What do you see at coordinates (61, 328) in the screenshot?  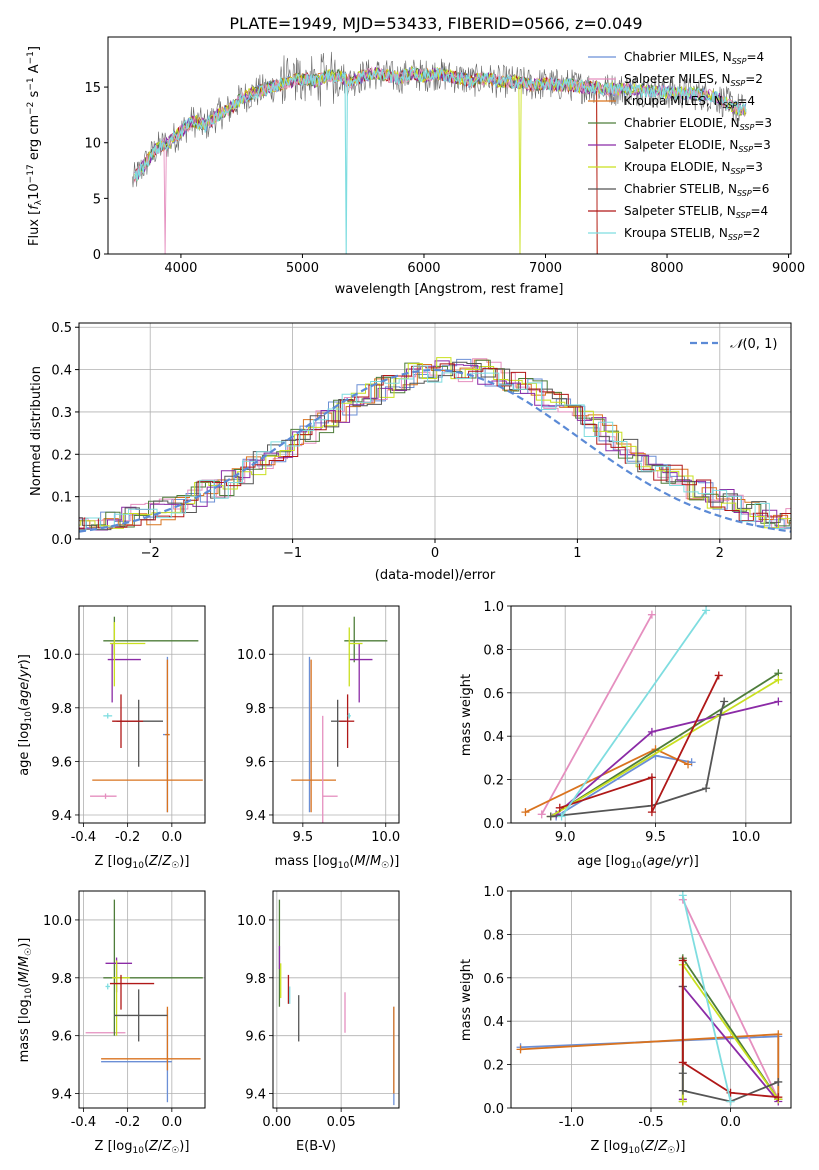 I see `y-tick-label: 0.5` at bounding box center [61, 328].